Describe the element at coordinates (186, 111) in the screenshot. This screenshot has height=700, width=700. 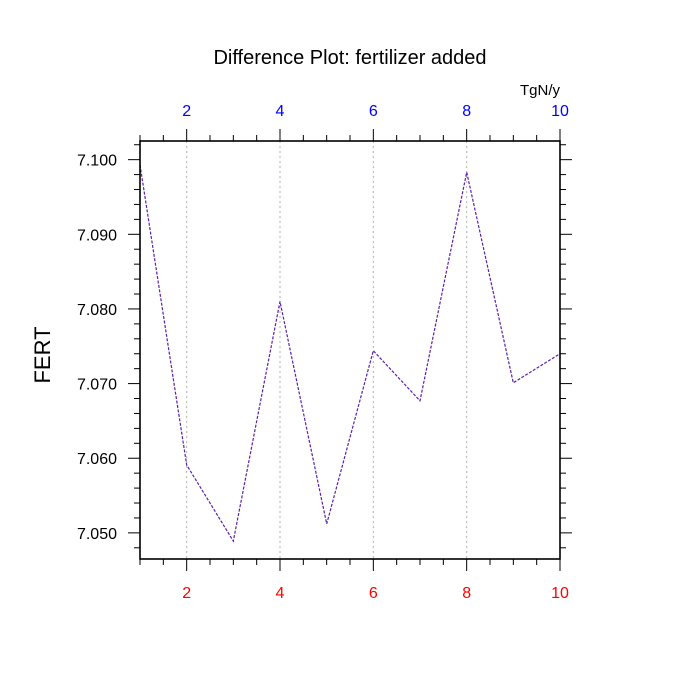
I see `x-tick-label-top: 2` at that location.